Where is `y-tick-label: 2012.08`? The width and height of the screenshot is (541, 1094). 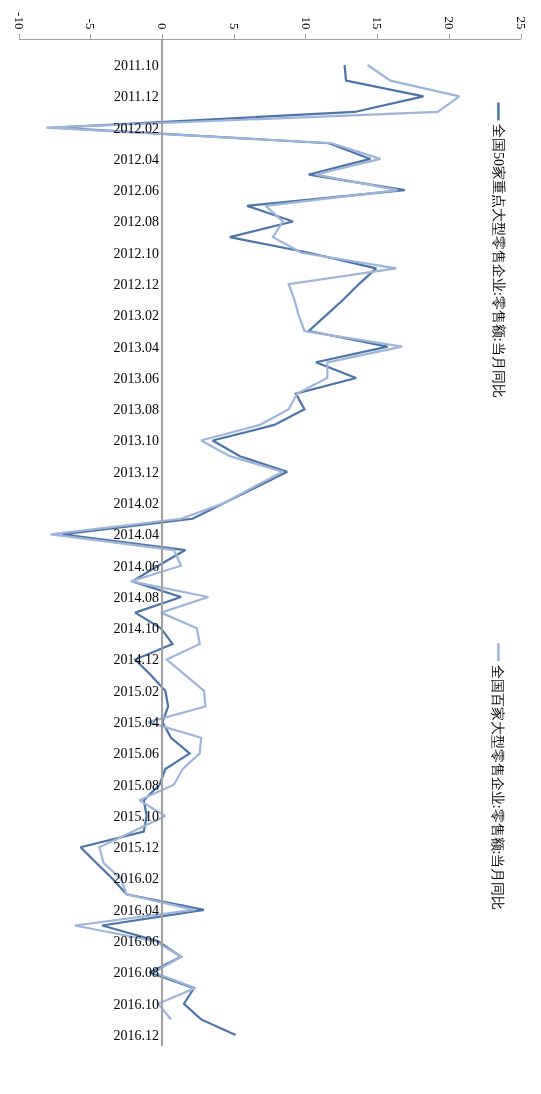
y-tick-label: 2012.08 is located at coordinates (136, 222).